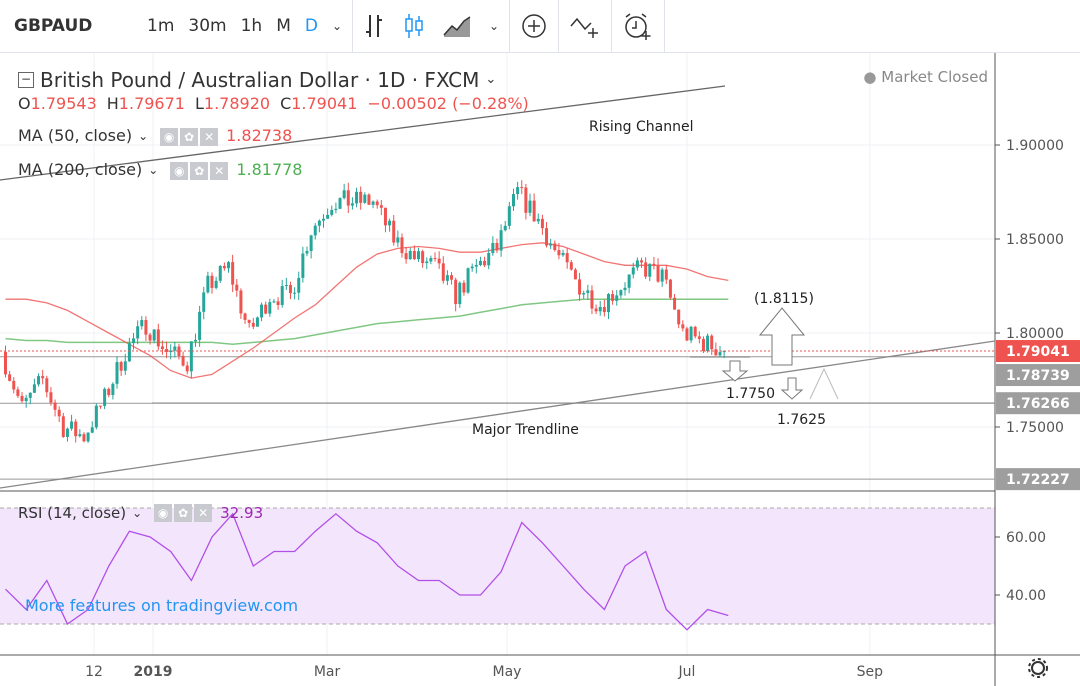 This screenshot has height=686, width=1080. I want to click on interval-1h: 1h, so click(251, 26).